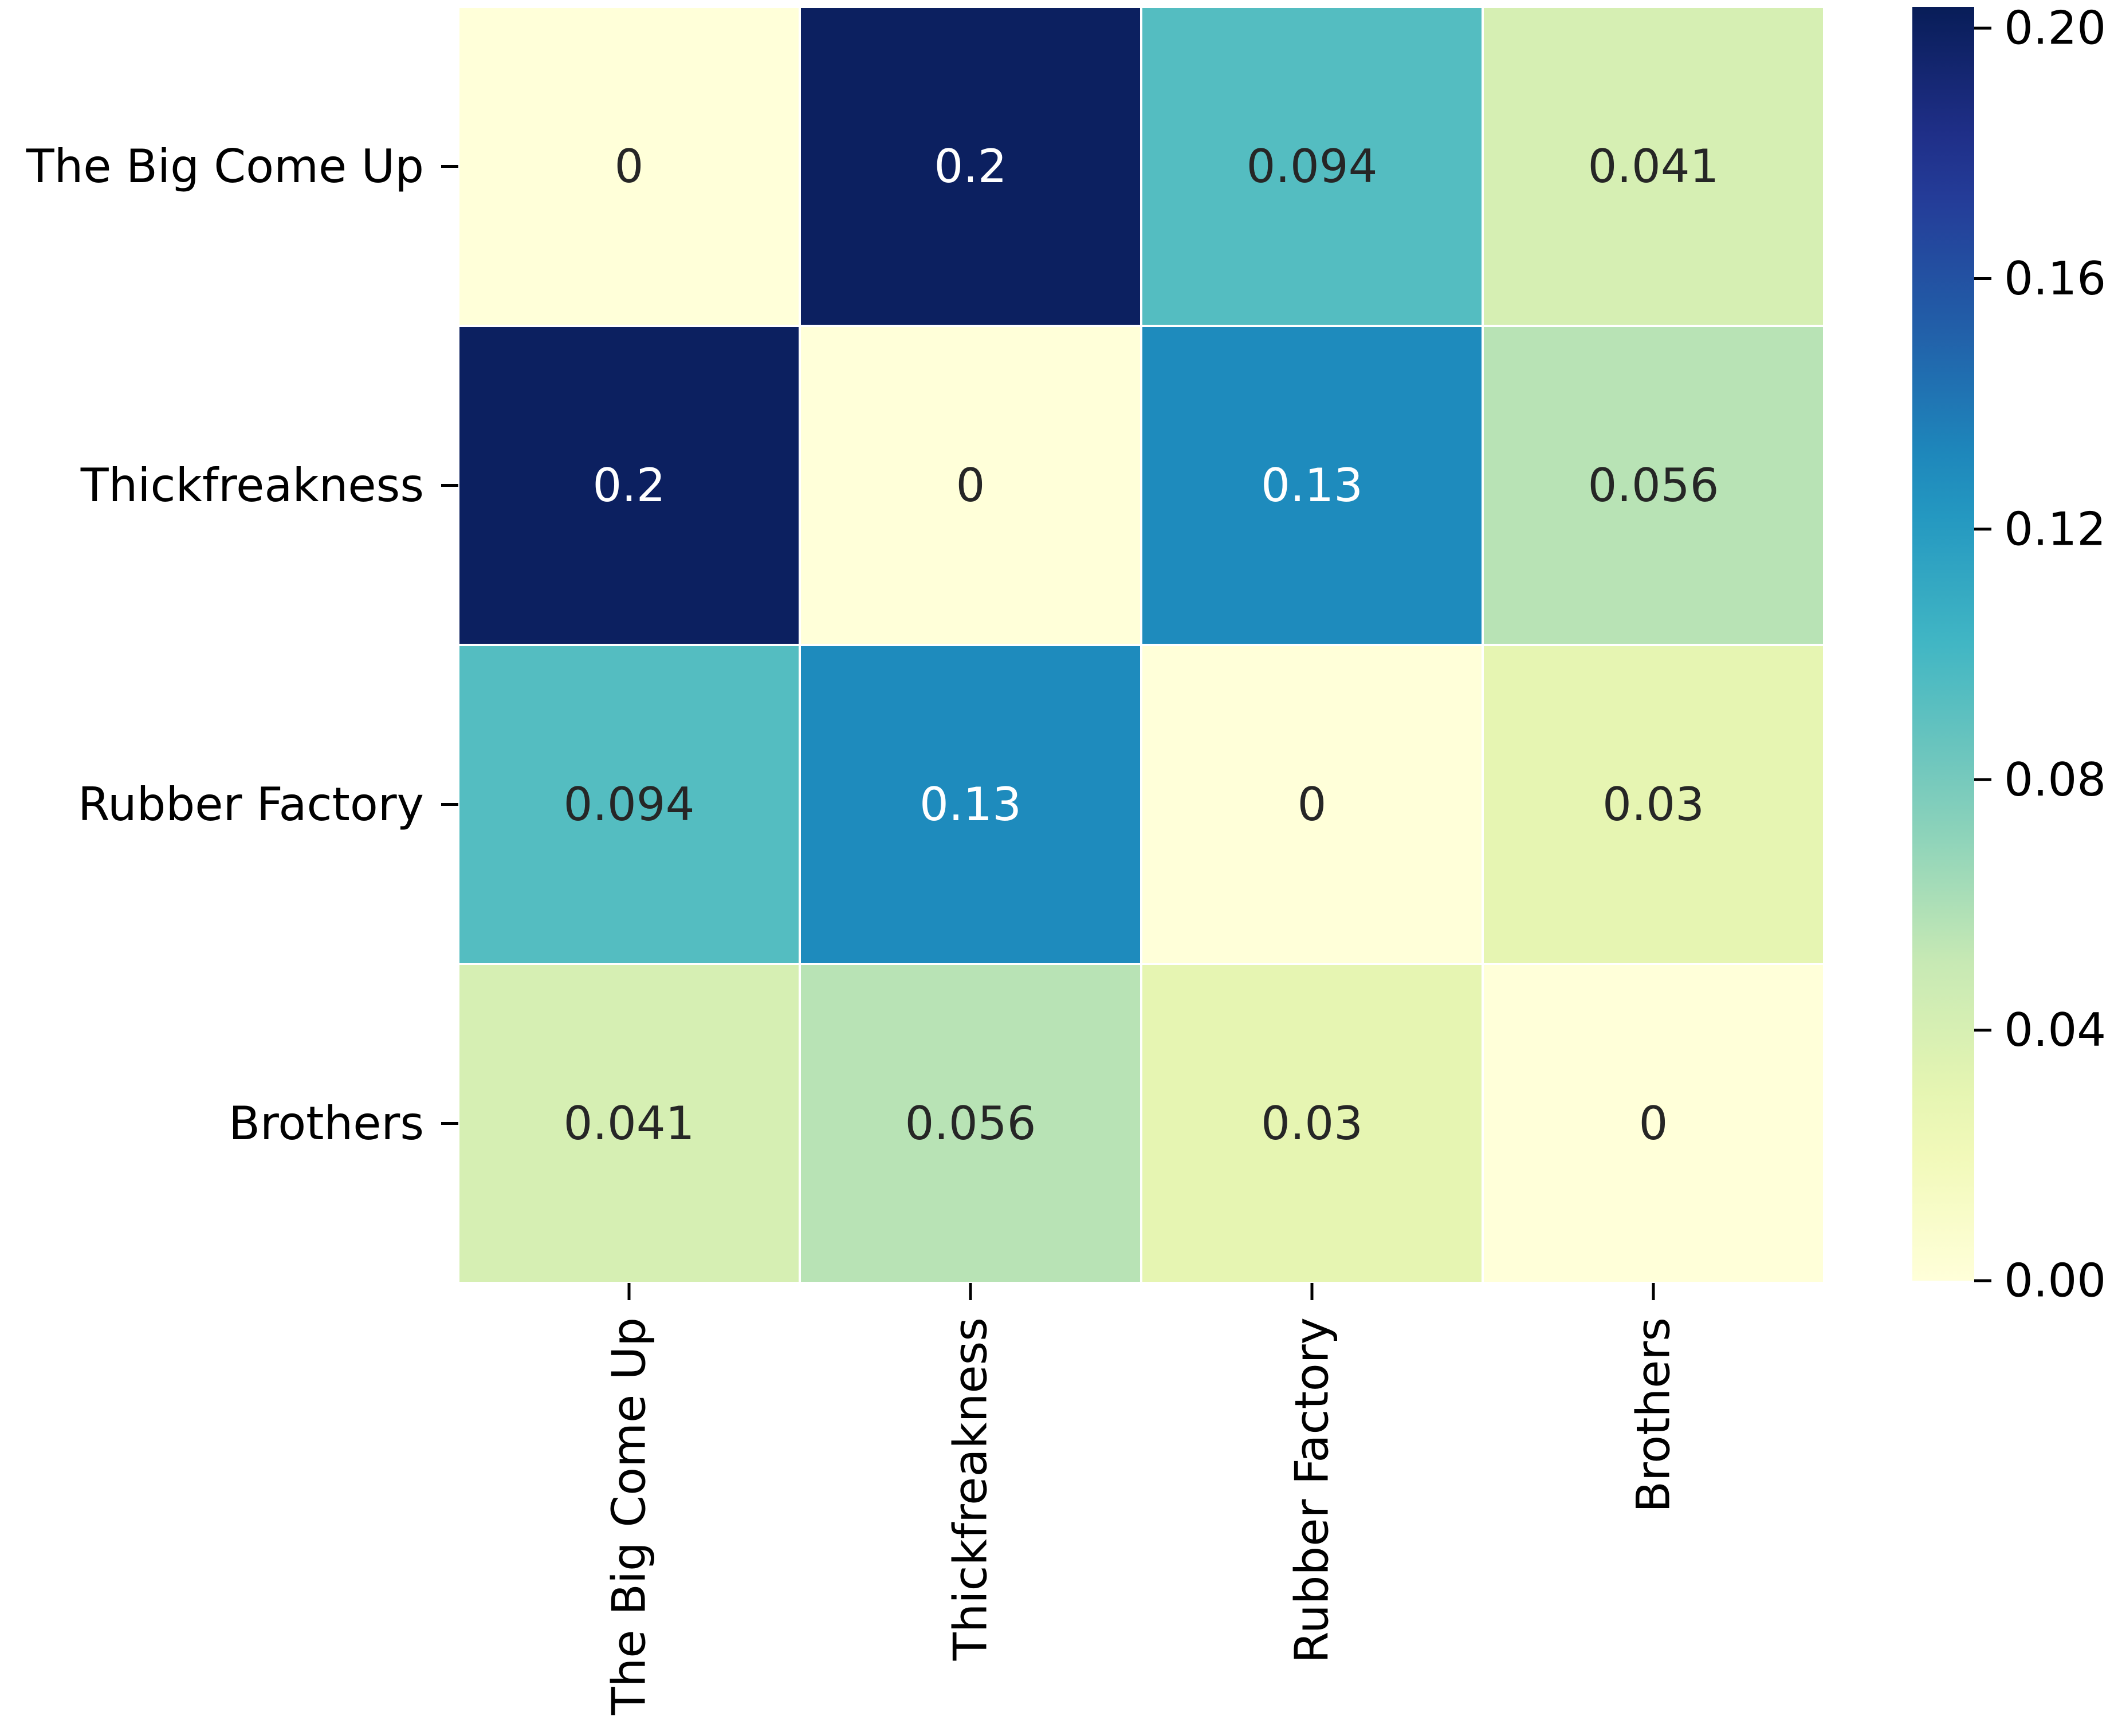 Image resolution: width=2114 pixels, height=1736 pixels. I want to click on colorbar-tick-label: 0.16, so click(2055, 278).